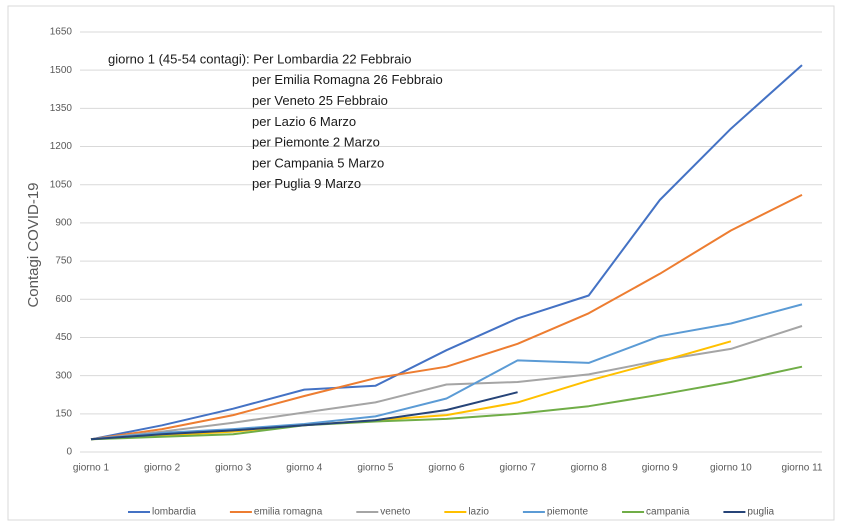  What do you see at coordinates (162, 468) in the screenshot?
I see `x-tick-label: giorno 2` at bounding box center [162, 468].